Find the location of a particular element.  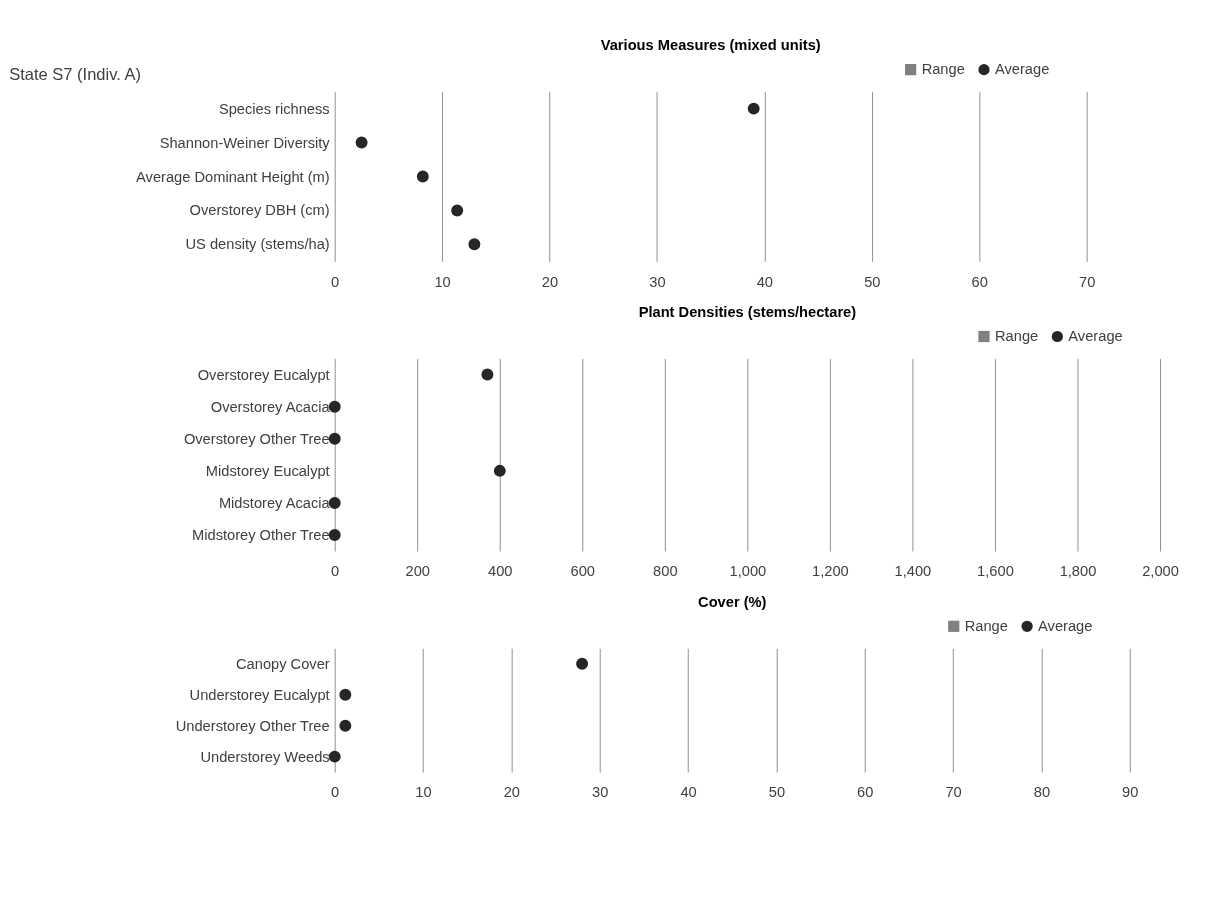

y-tick-label: Midstorey Acacia is located at coordinates (274, 502).